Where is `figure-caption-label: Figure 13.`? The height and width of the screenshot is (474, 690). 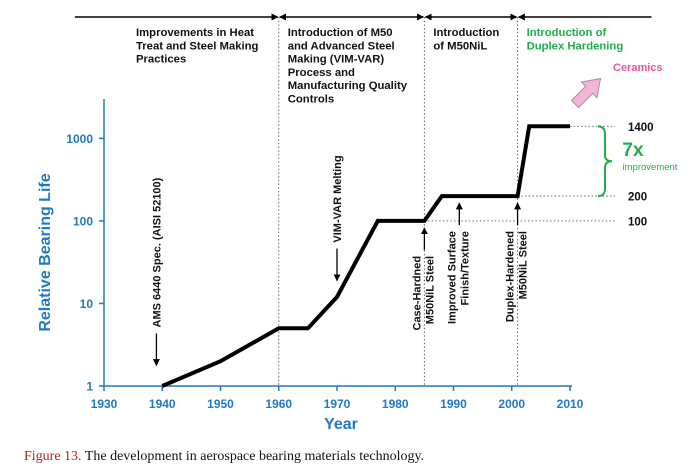
figure-caption-label: Figure 13. is located at coordinates (53, 456).